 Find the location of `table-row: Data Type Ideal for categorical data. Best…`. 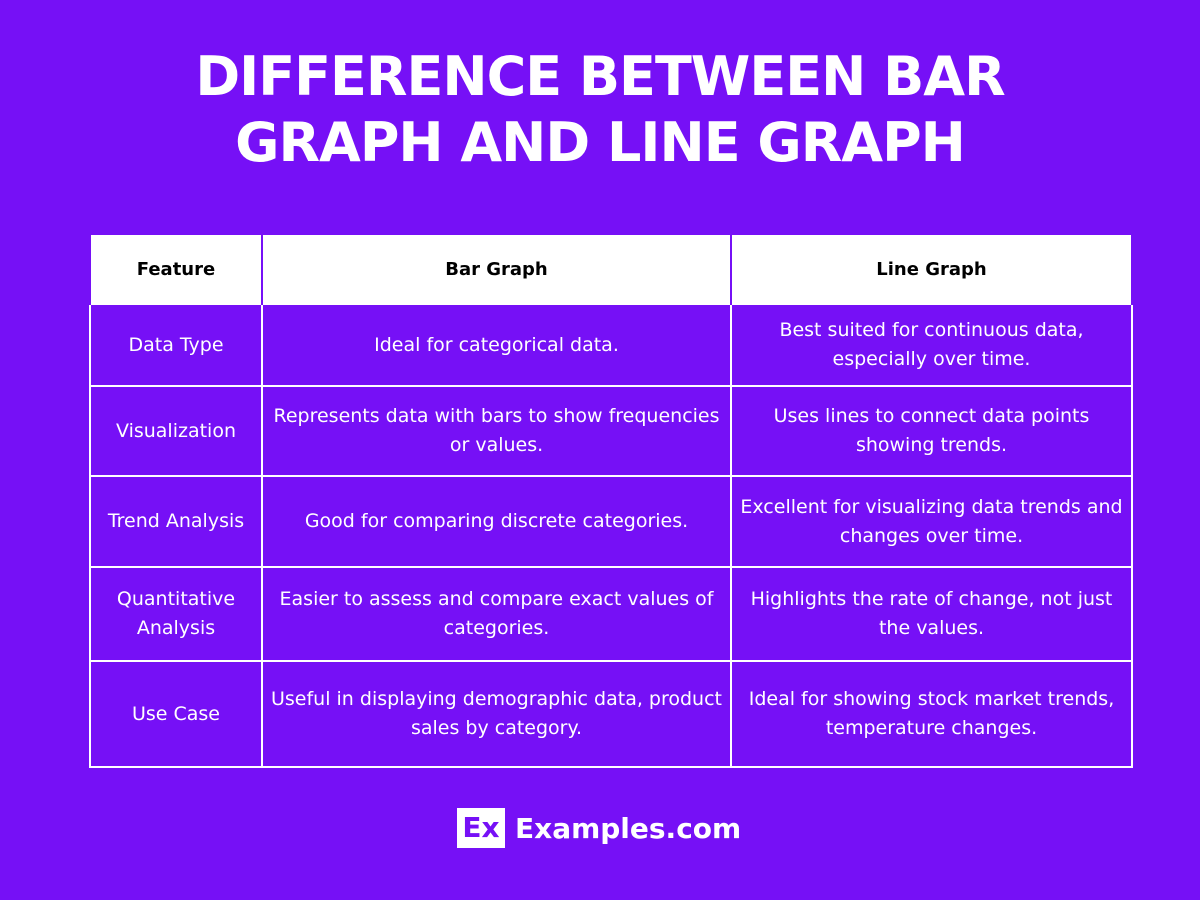

table-row: Data Type Ideal for categorical data. Best… is located at coordinates (611, 345).